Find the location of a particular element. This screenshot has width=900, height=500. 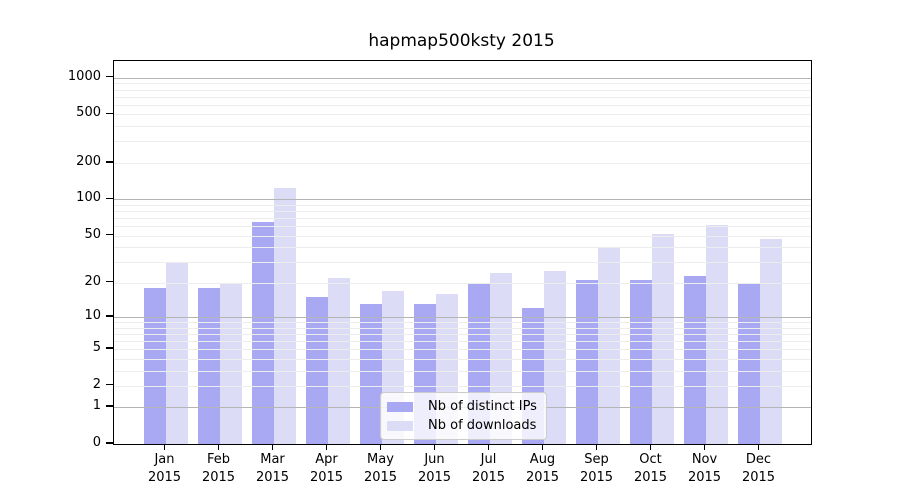

x-tick-mark-may is located at coordinates (380, 447).